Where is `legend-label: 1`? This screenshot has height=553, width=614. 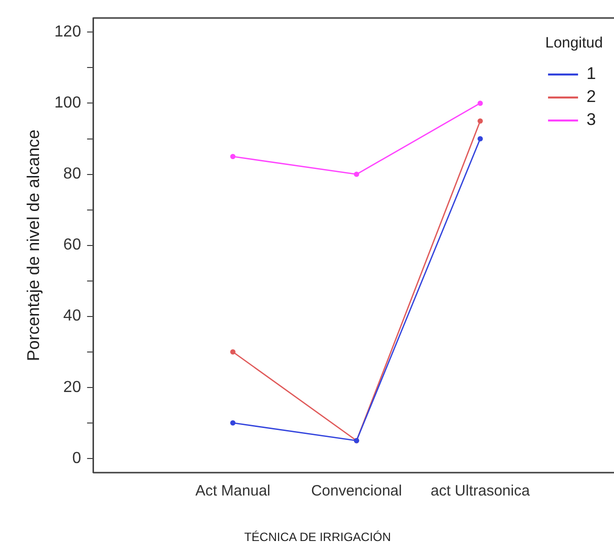
legend-label: 1 is located at coordinates (591, 74).